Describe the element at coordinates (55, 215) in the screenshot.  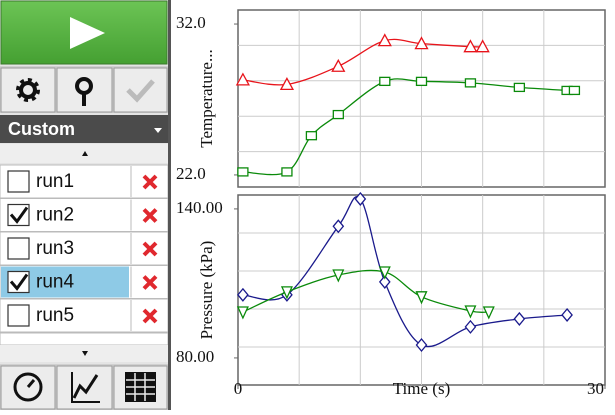
I see `run-name: run2` at that location.